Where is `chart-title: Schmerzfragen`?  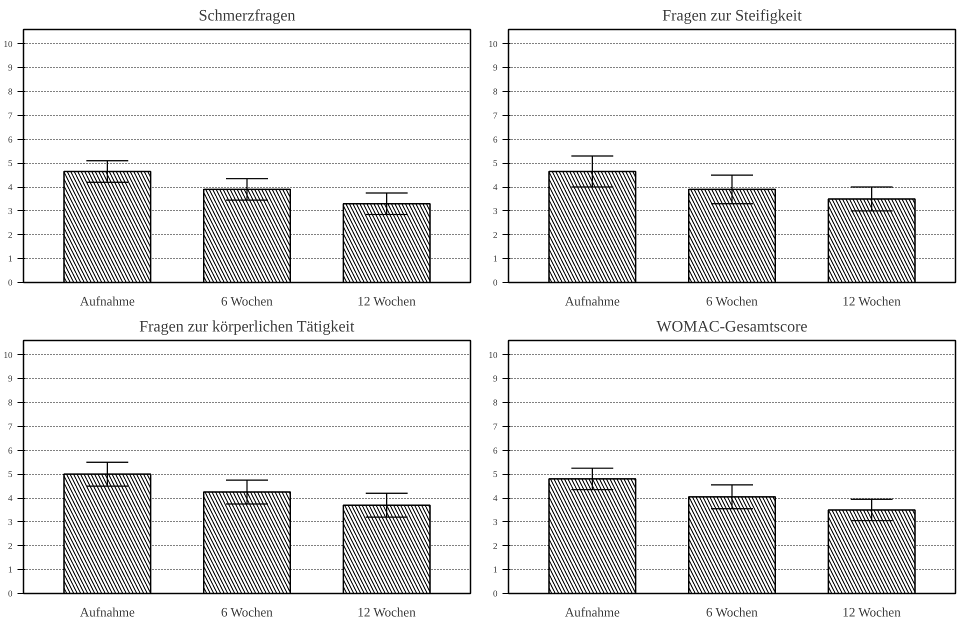
chart-title: Schmerzfragen is located at coordinates (247, 16).